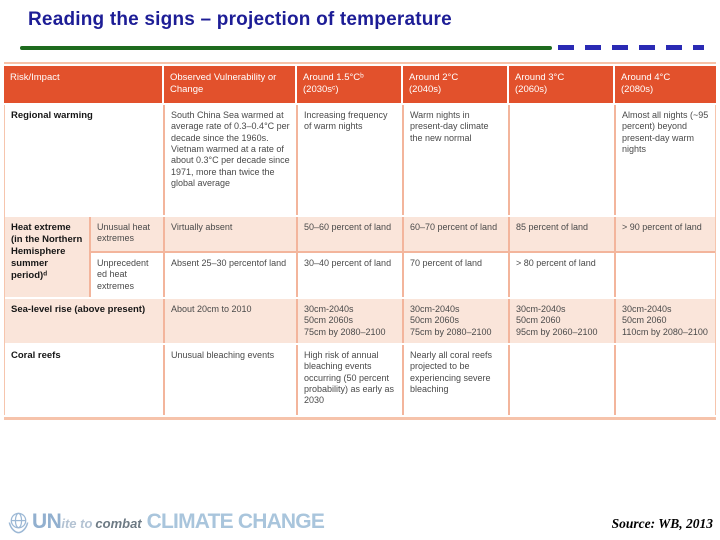 This screenshot has width=720, height=540. What do you see at coordinates (562, 234) in the screenshot?
I see `cell-unusual-heat-3c: 85 percent of land` at bounding box center [562, 234].